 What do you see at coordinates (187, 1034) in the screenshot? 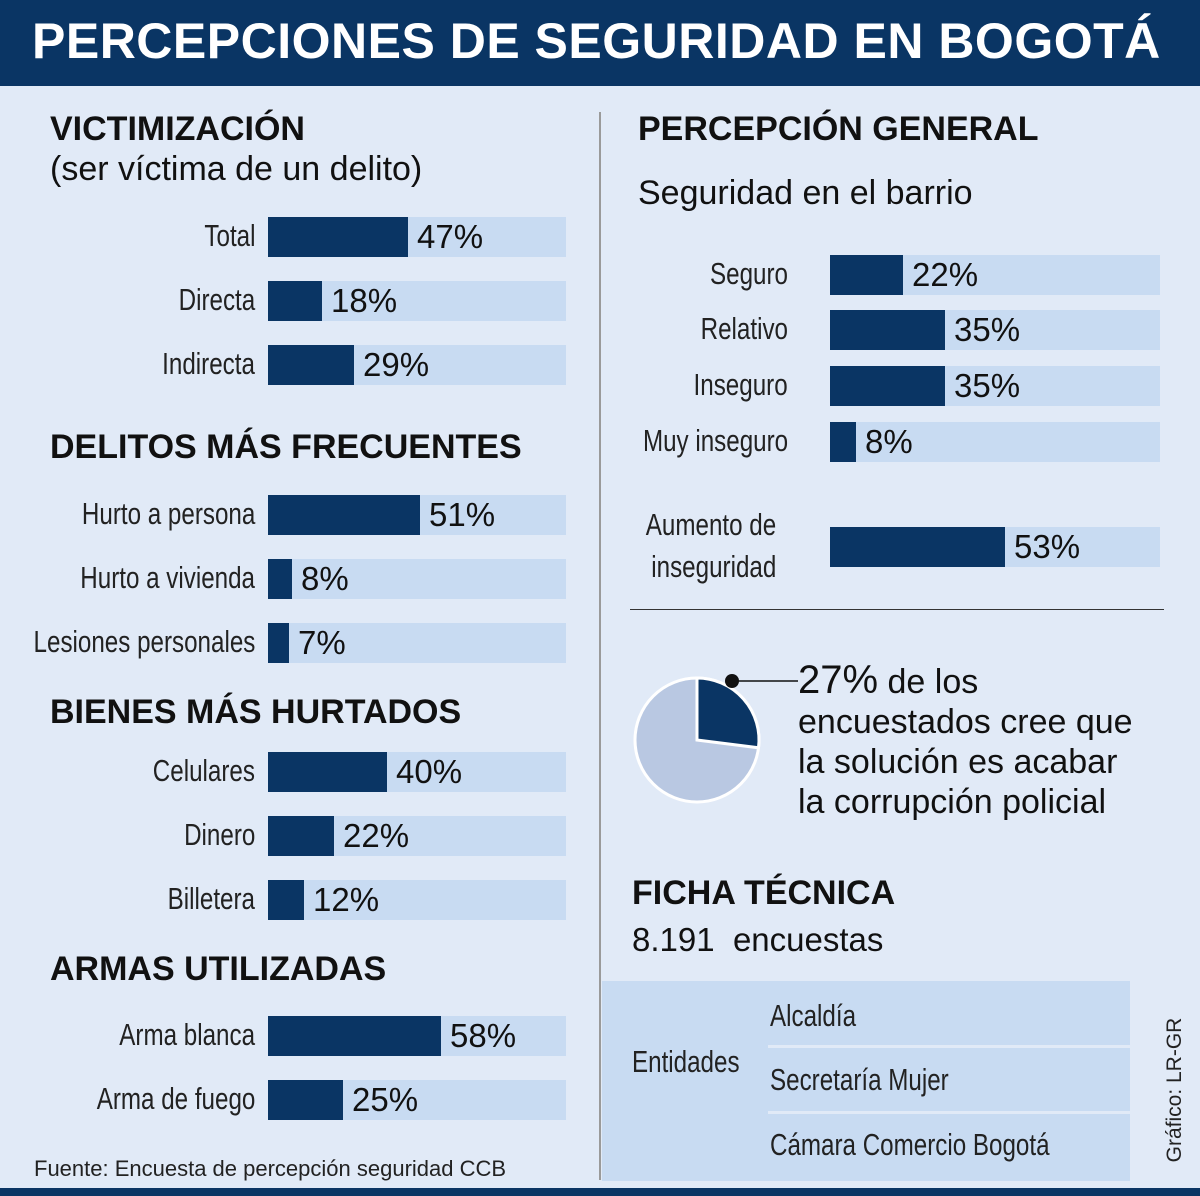
I see `bar-label: Arma blanca` at bounding box center [187, 1034].